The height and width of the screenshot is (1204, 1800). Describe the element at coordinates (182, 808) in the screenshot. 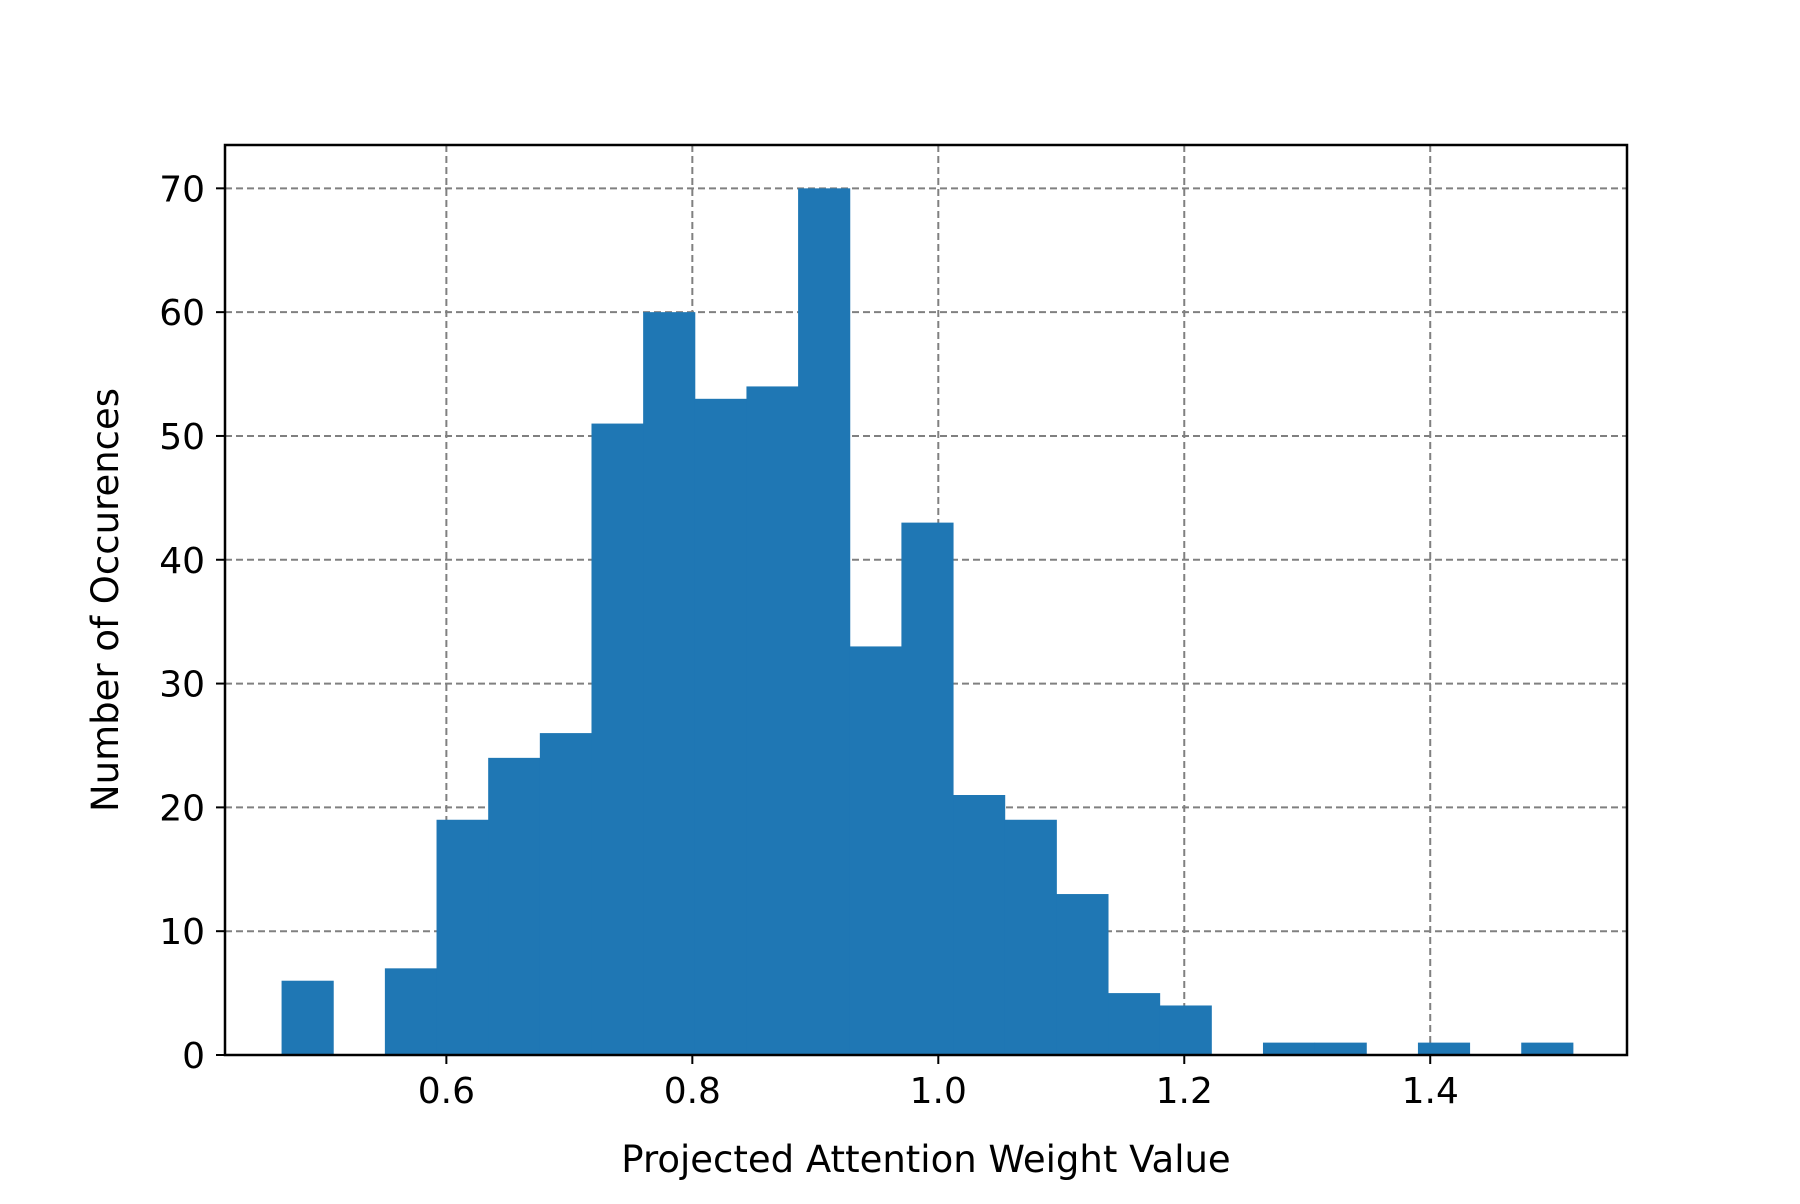

I see `y-tick-label: 20` at that location.